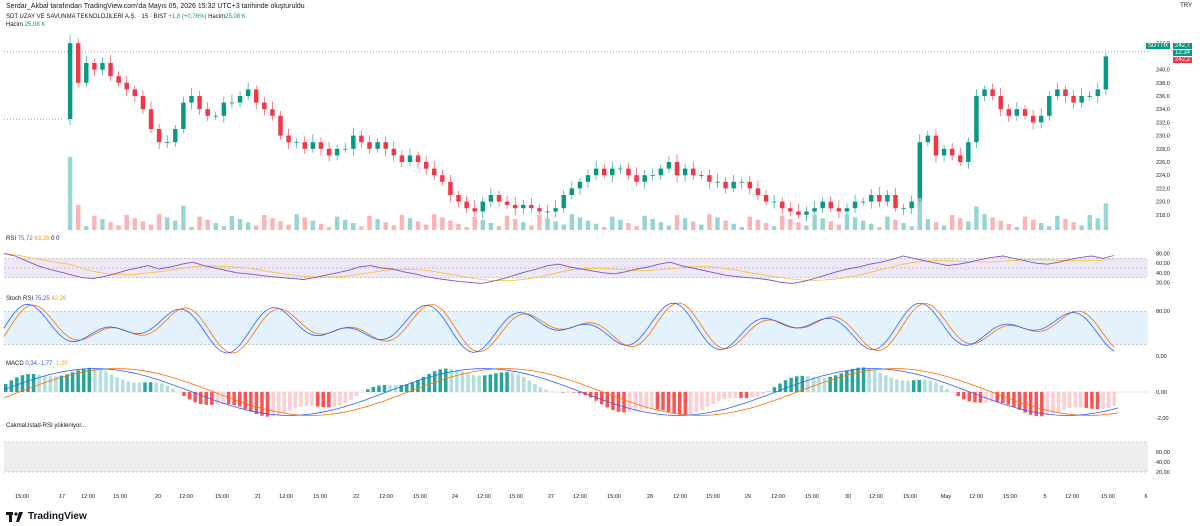 This screenshot has width=1200, height=526. What do you see at coordinates (1163, 137) in the screenshot?
I see `price-axis-tick: 230,0` at bounding box center [1163, 137].